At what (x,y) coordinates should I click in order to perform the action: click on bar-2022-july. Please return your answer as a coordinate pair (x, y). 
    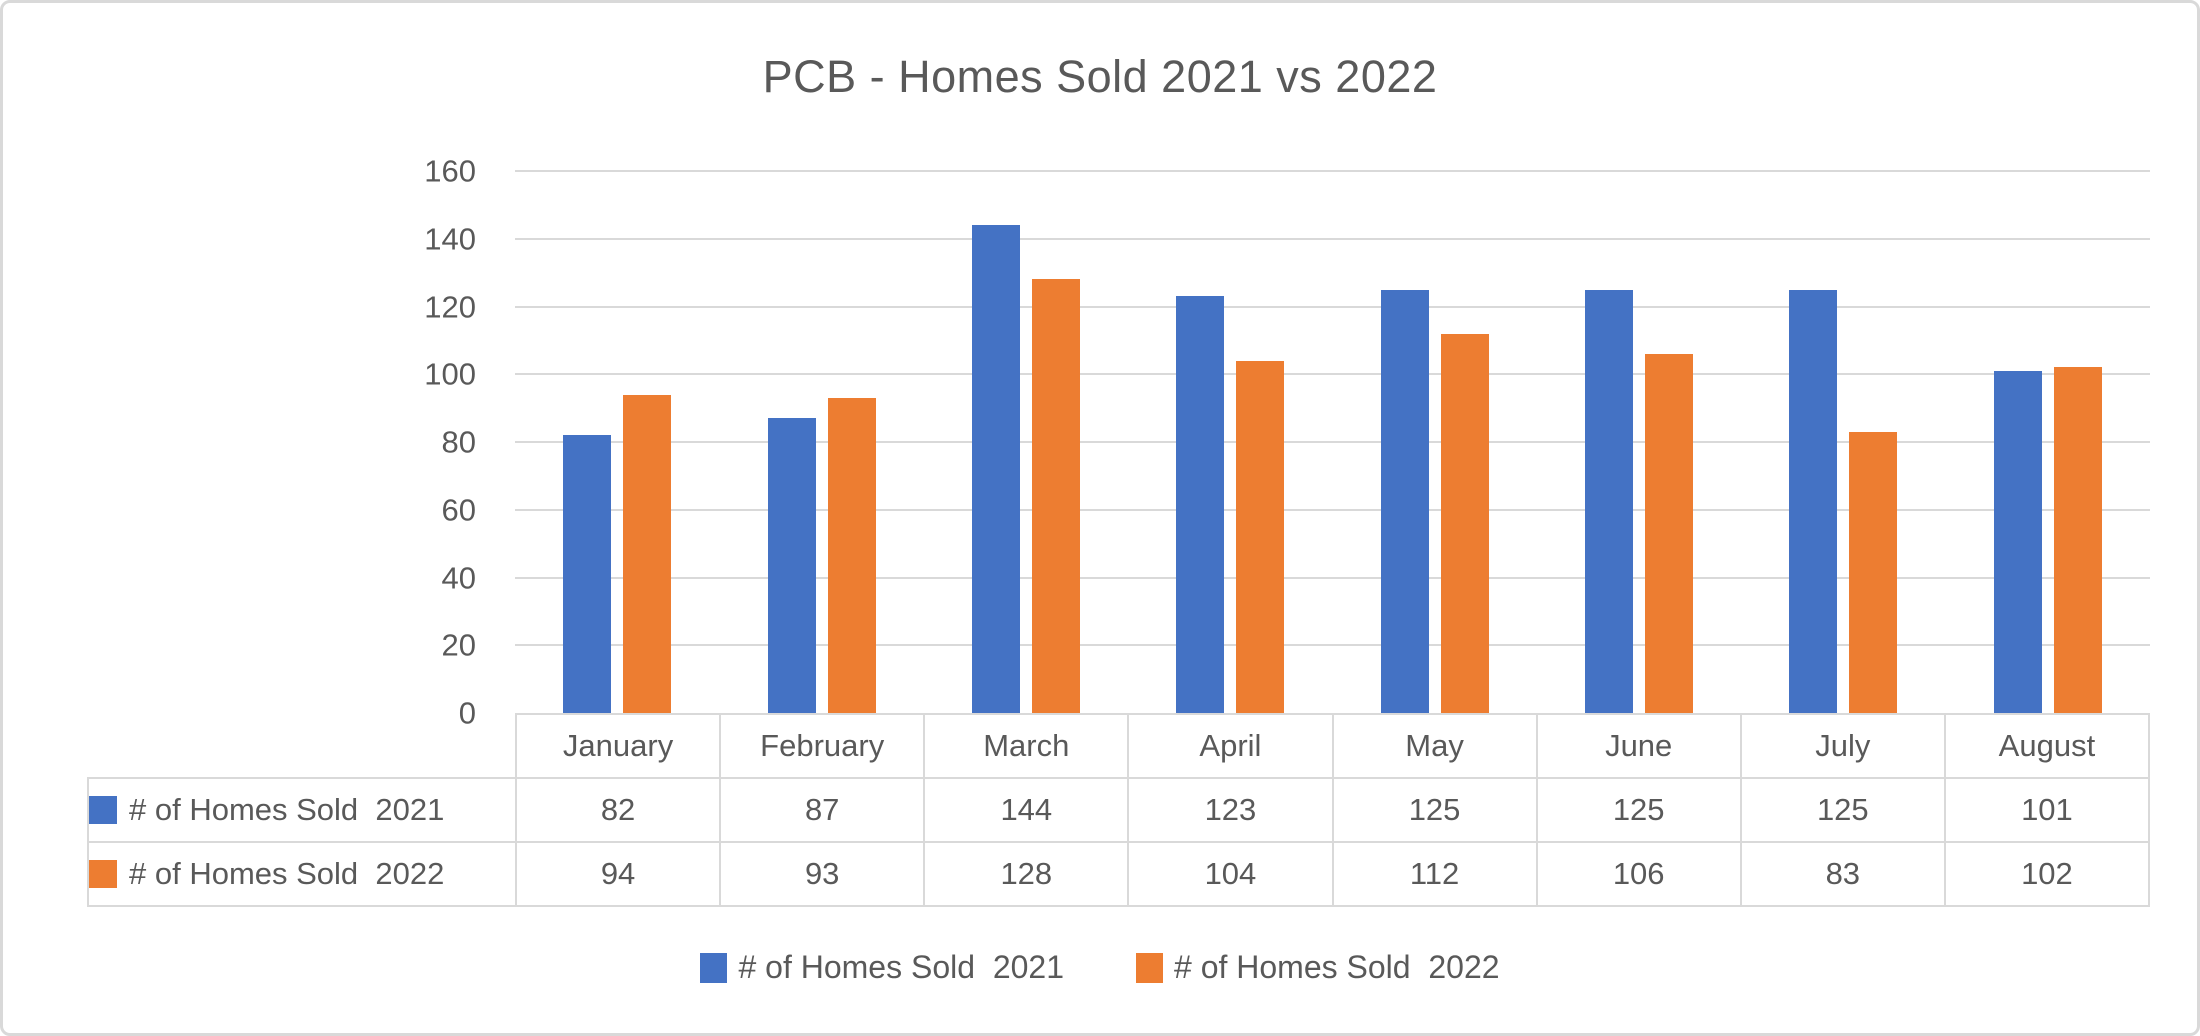
    Looking at the image, I should click on (1873, 572).